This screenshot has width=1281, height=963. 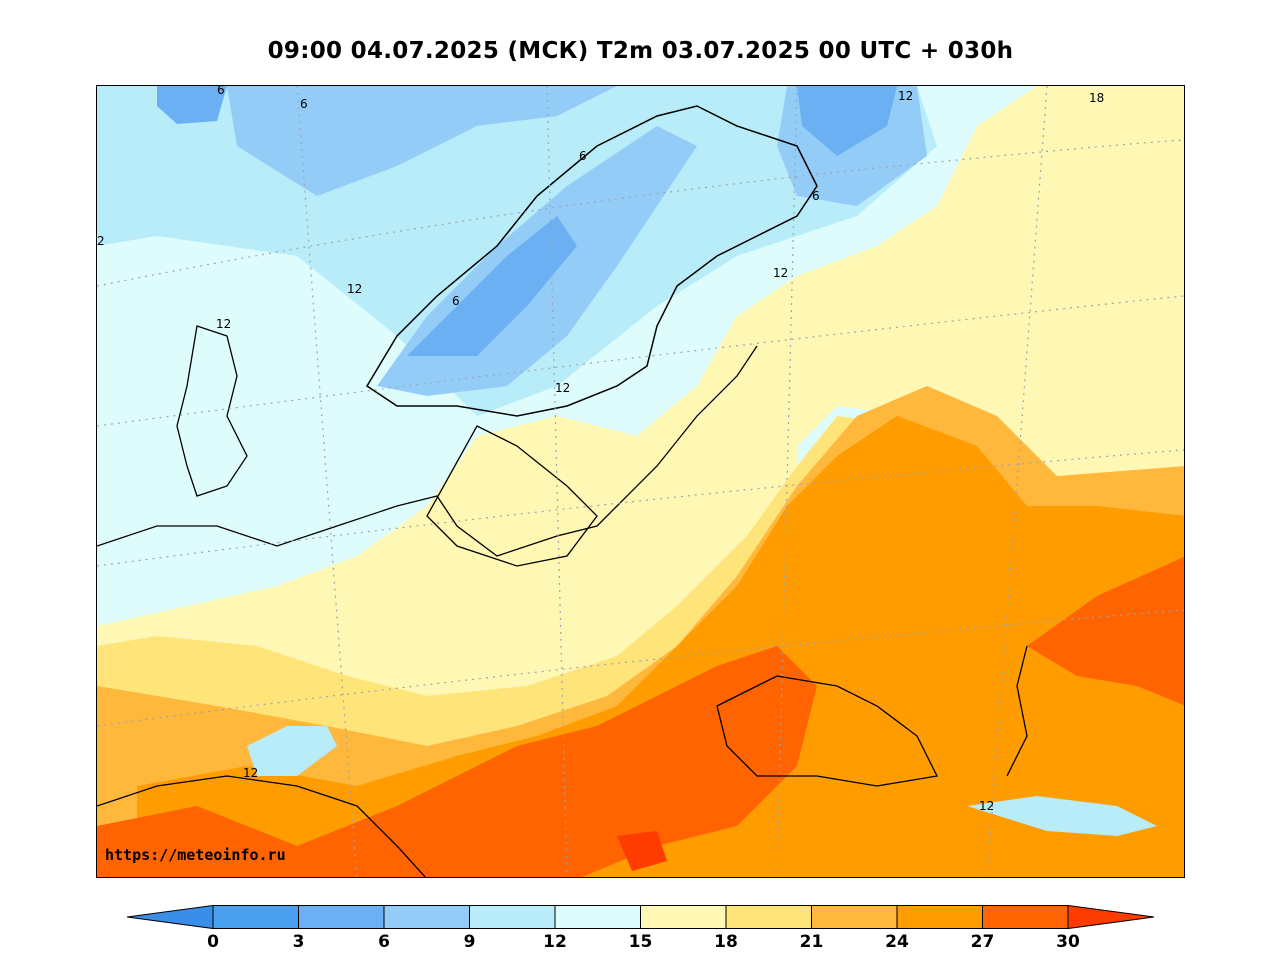 I want to click on coastline-caspian, so click(x=1017, y=711).